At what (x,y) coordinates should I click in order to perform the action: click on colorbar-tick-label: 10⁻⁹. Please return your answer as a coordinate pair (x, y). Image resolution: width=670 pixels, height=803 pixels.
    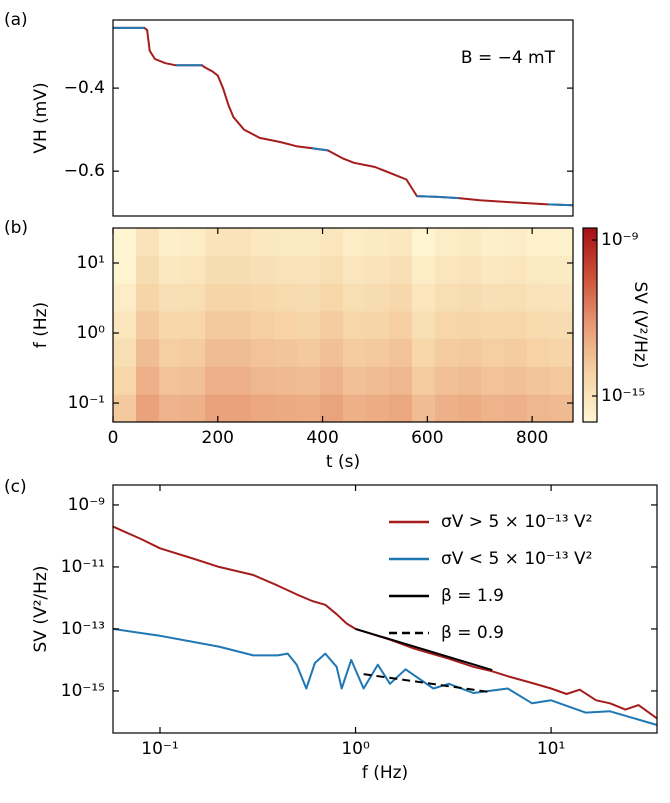
    Looking at the image, I should click on (620, 240).